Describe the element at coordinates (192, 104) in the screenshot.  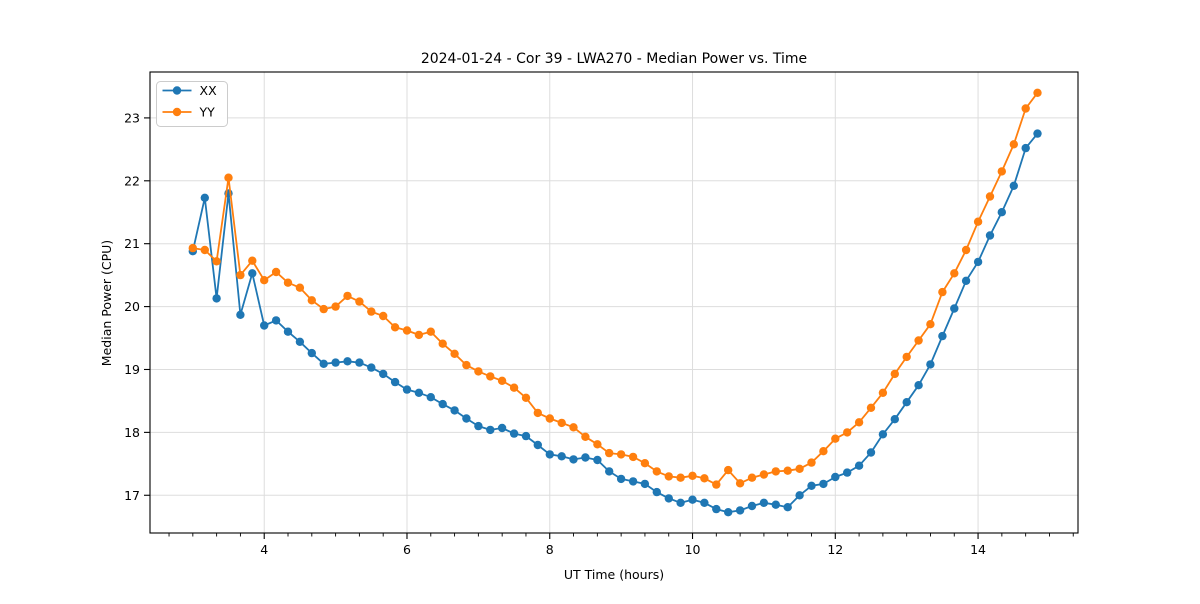
I see `legend: XX YY` at that location.